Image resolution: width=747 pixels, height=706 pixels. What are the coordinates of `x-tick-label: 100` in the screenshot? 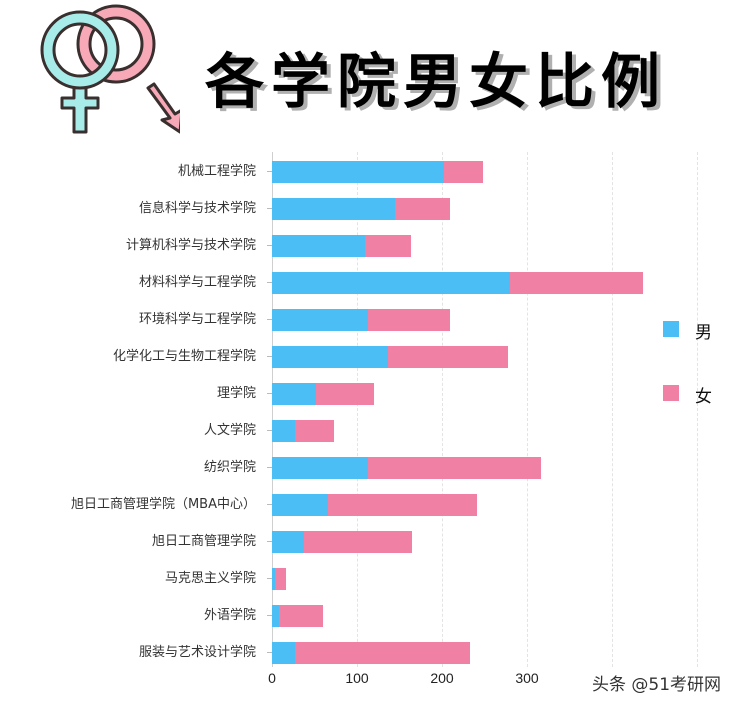 It's located at (357, 678).